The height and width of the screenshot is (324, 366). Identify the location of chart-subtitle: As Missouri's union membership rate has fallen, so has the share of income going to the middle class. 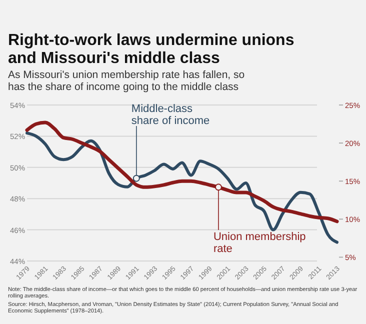
(126, 81).